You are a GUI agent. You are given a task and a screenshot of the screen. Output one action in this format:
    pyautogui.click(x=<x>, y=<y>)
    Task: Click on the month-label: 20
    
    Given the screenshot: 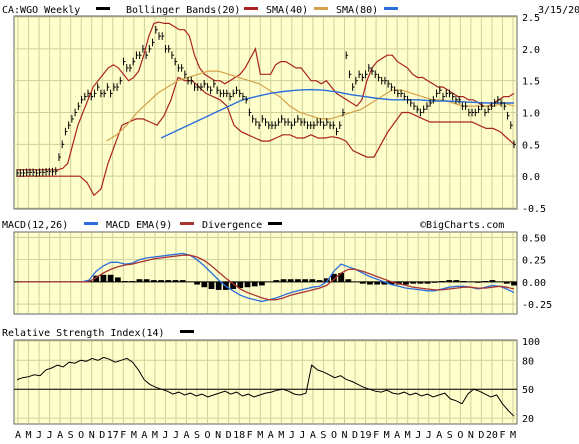 What is the action you would take?
    pyautogui.click(x=492, y=435)
    